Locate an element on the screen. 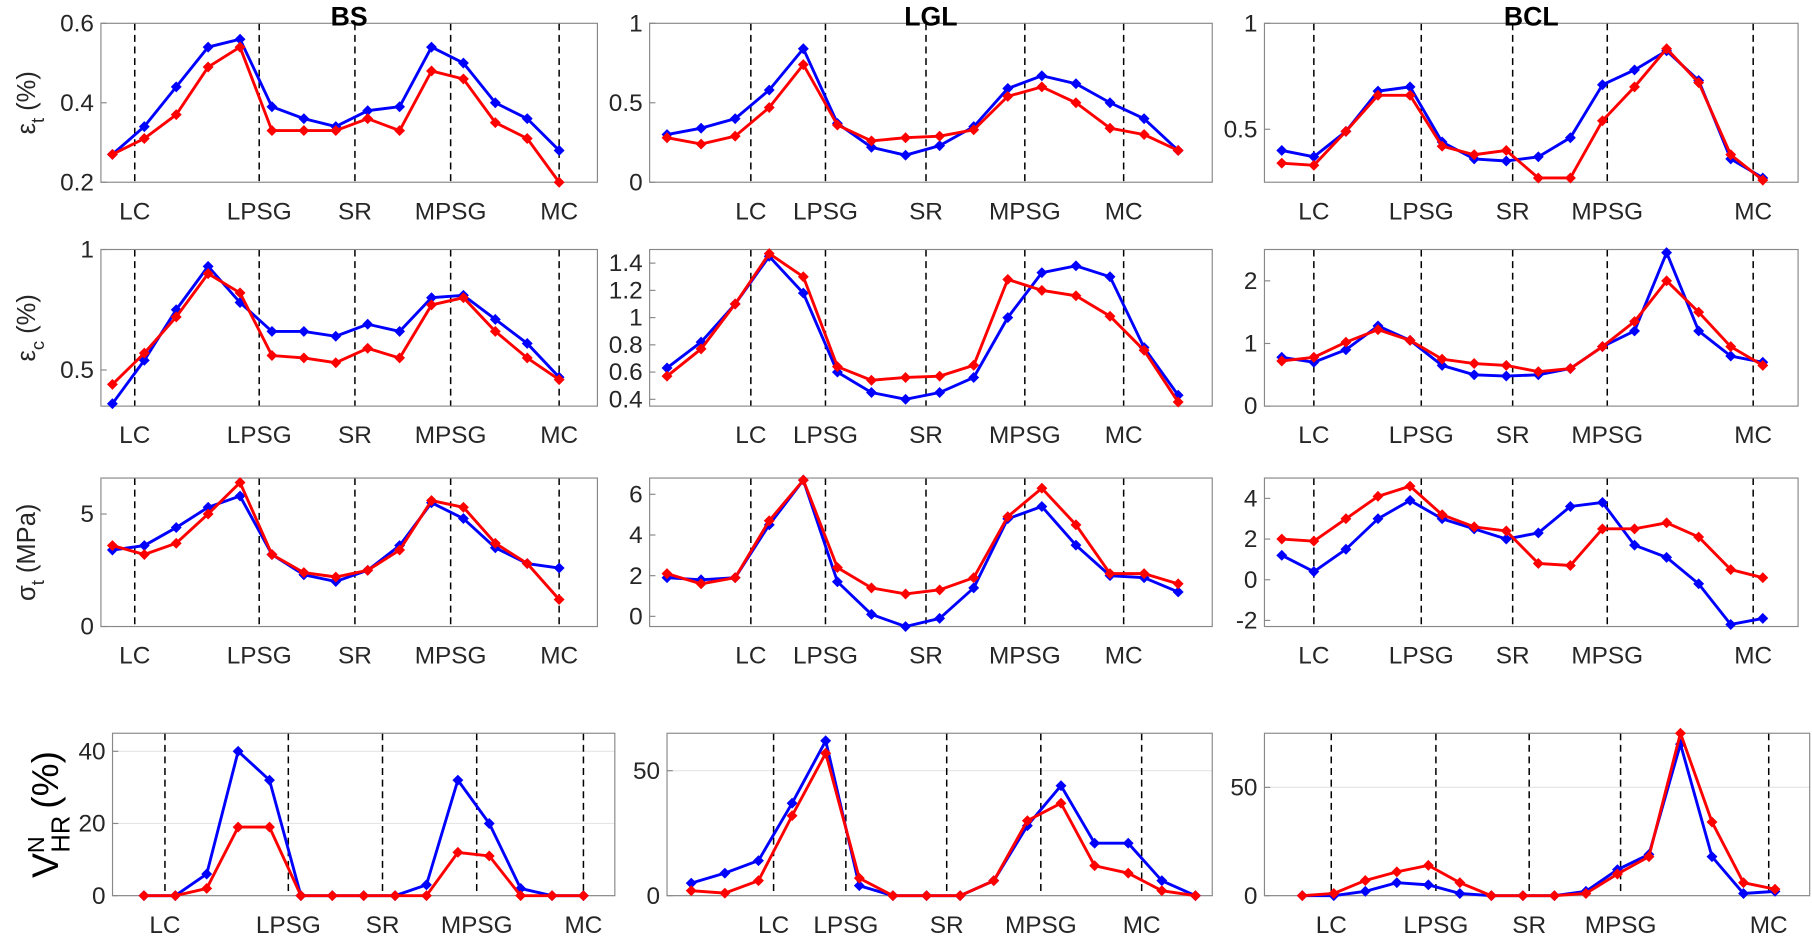 The image size is (1812, 946). y-label-base: ε is located at coordinates (27, 355).